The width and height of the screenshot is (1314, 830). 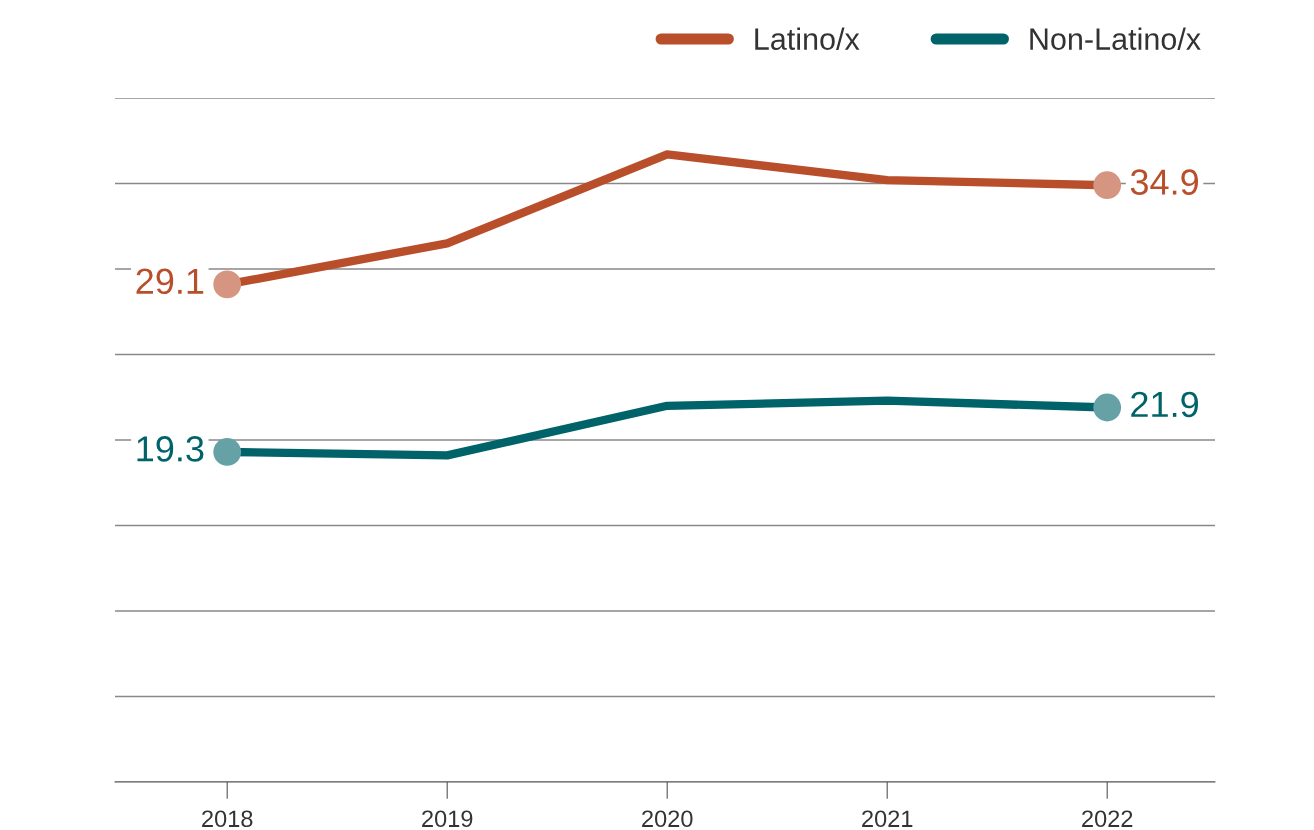 I want to click on legend-label: Latino/x, so click(x=807, y=38).